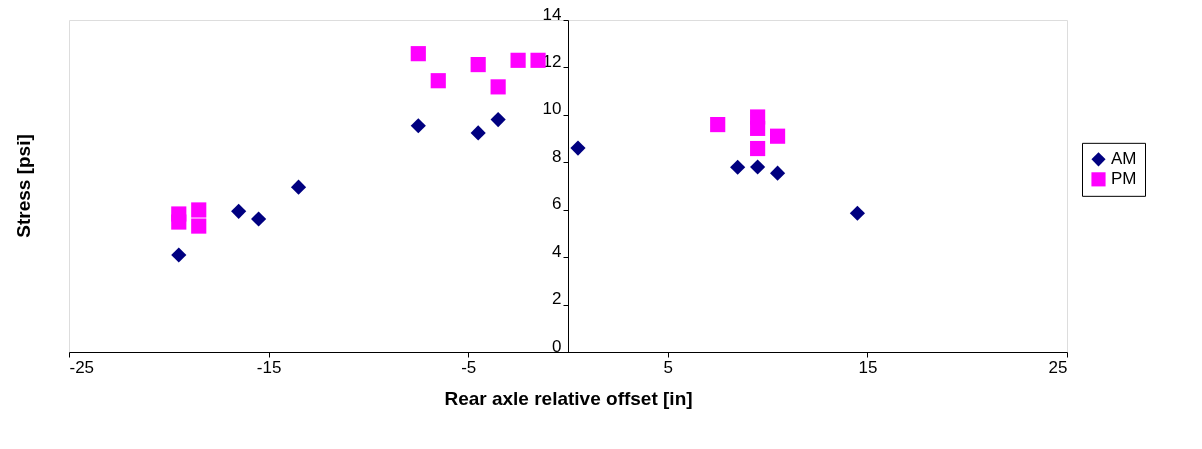  I want to click on x-tick-label: 25, so click(1058, 367).